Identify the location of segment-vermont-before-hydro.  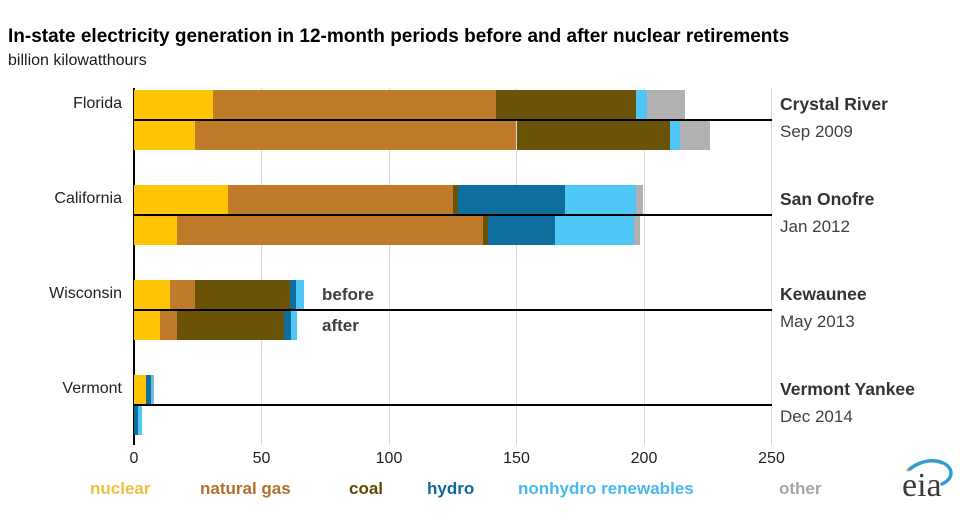
(148, 389).